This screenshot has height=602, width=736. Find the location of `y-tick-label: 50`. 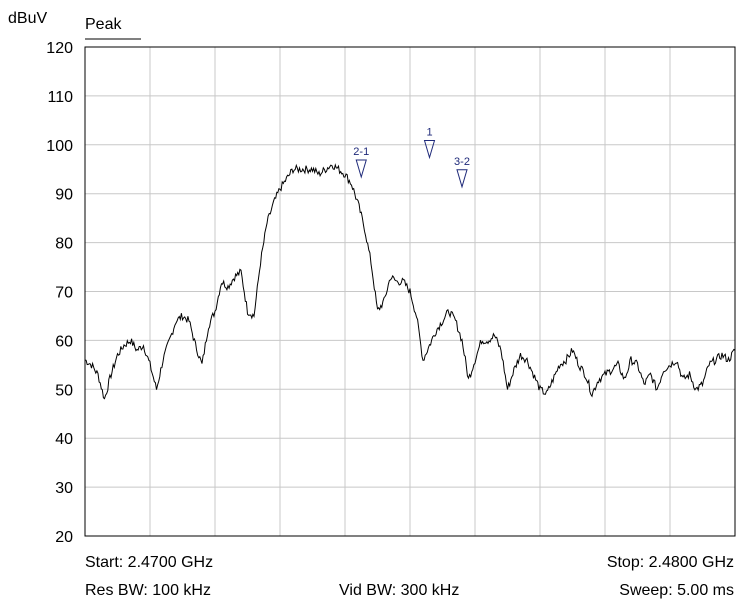

y-tick-label: 50 is located at coordinates (64, 390).